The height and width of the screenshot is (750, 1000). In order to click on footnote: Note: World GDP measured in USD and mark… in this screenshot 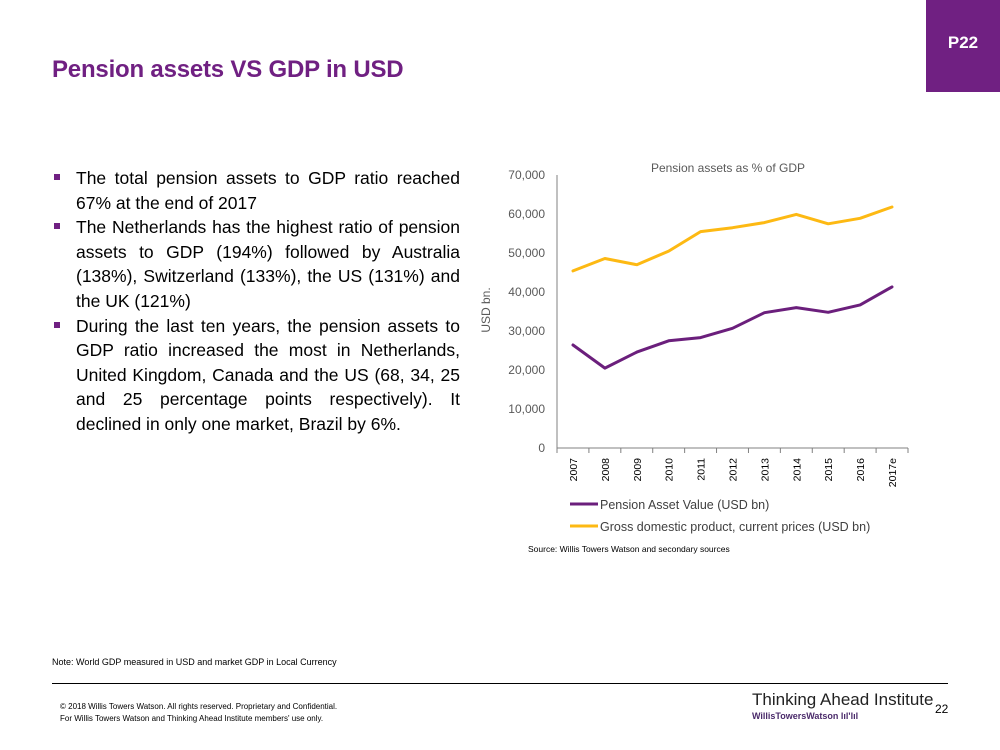, I will do `click(194, 662)`.